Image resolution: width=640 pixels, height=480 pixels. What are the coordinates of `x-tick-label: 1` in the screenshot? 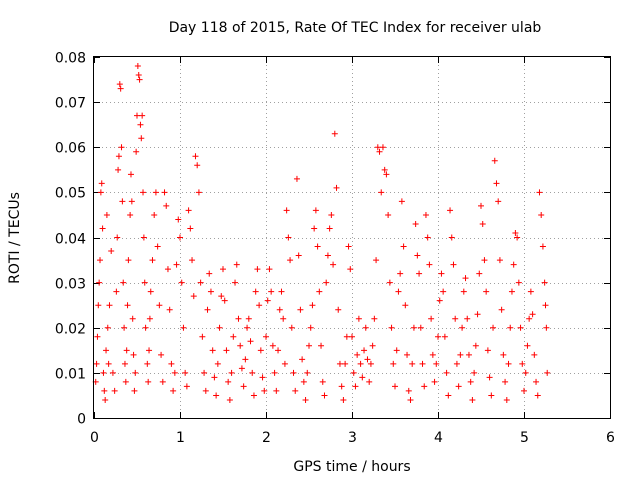 It's located at (180, 438).